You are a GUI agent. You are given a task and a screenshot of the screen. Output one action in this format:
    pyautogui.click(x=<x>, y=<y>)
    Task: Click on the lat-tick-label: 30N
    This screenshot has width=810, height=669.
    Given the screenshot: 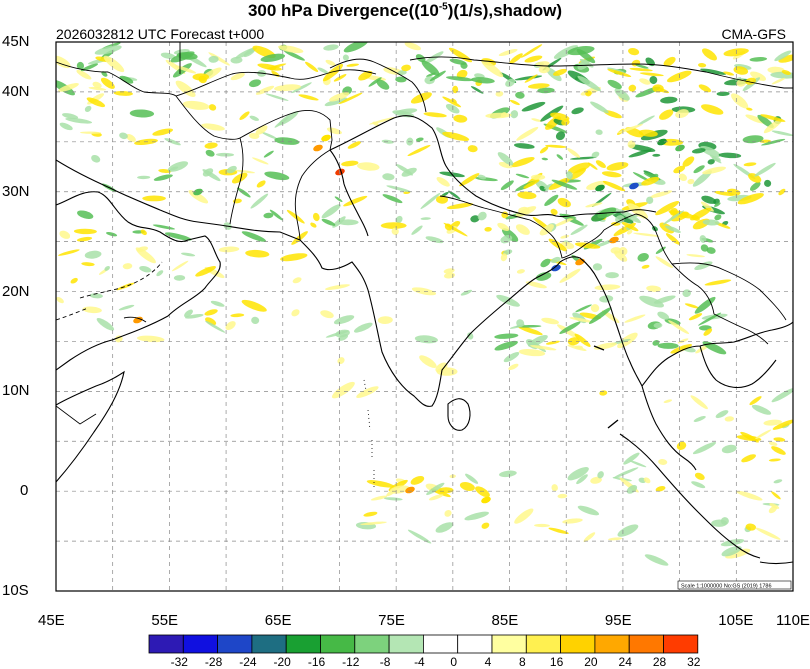 What is the action you would take?
    pyautogui.click(x=16, y=191)
    